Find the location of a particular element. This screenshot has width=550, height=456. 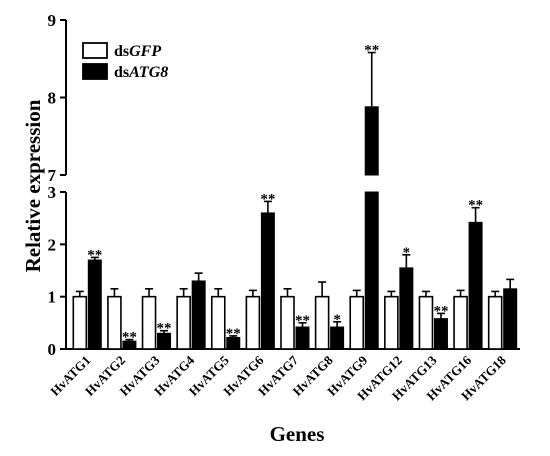

legend-swatch-dsgfp is located at coordinates (95, 50).